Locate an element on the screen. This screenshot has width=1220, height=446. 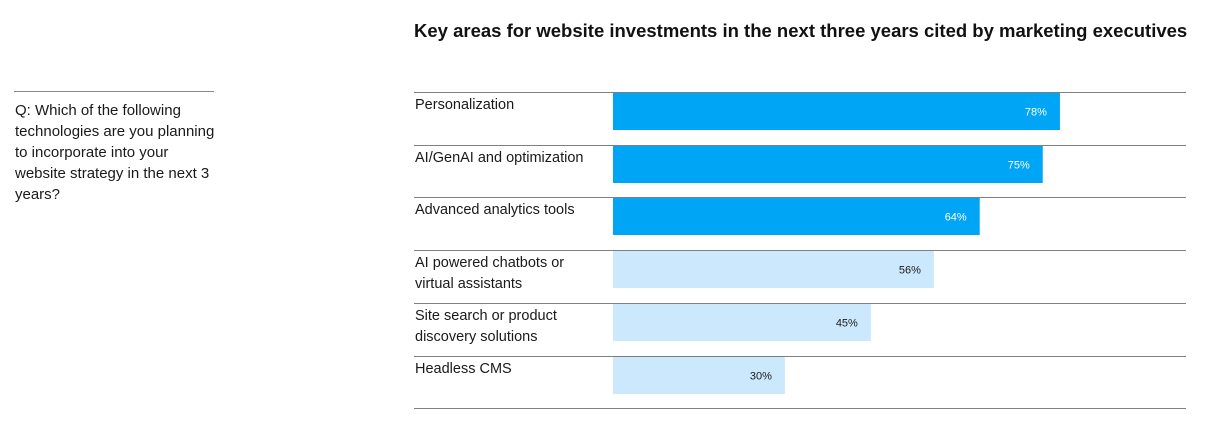
data-label: 30% is located at coordinates (761, 377).